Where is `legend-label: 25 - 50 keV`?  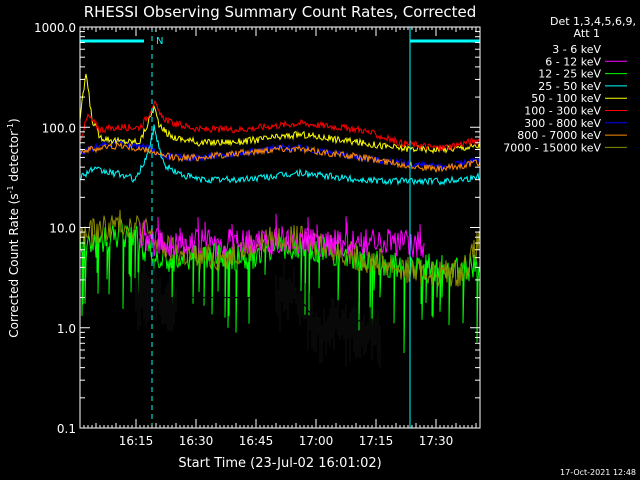
legend-label: 25 - 50 keV is located at coordinates (569, 86).